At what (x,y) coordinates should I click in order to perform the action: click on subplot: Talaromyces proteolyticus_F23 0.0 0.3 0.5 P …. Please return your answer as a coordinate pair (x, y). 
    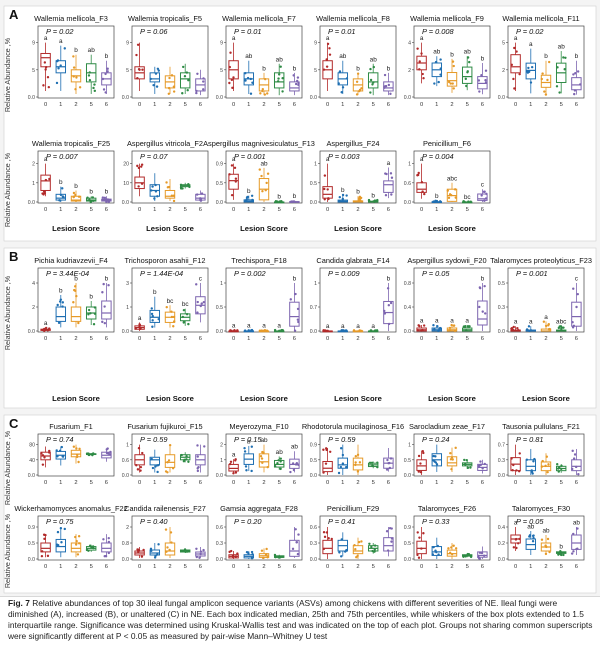
    Looking at the image, I should click on (541, 329).